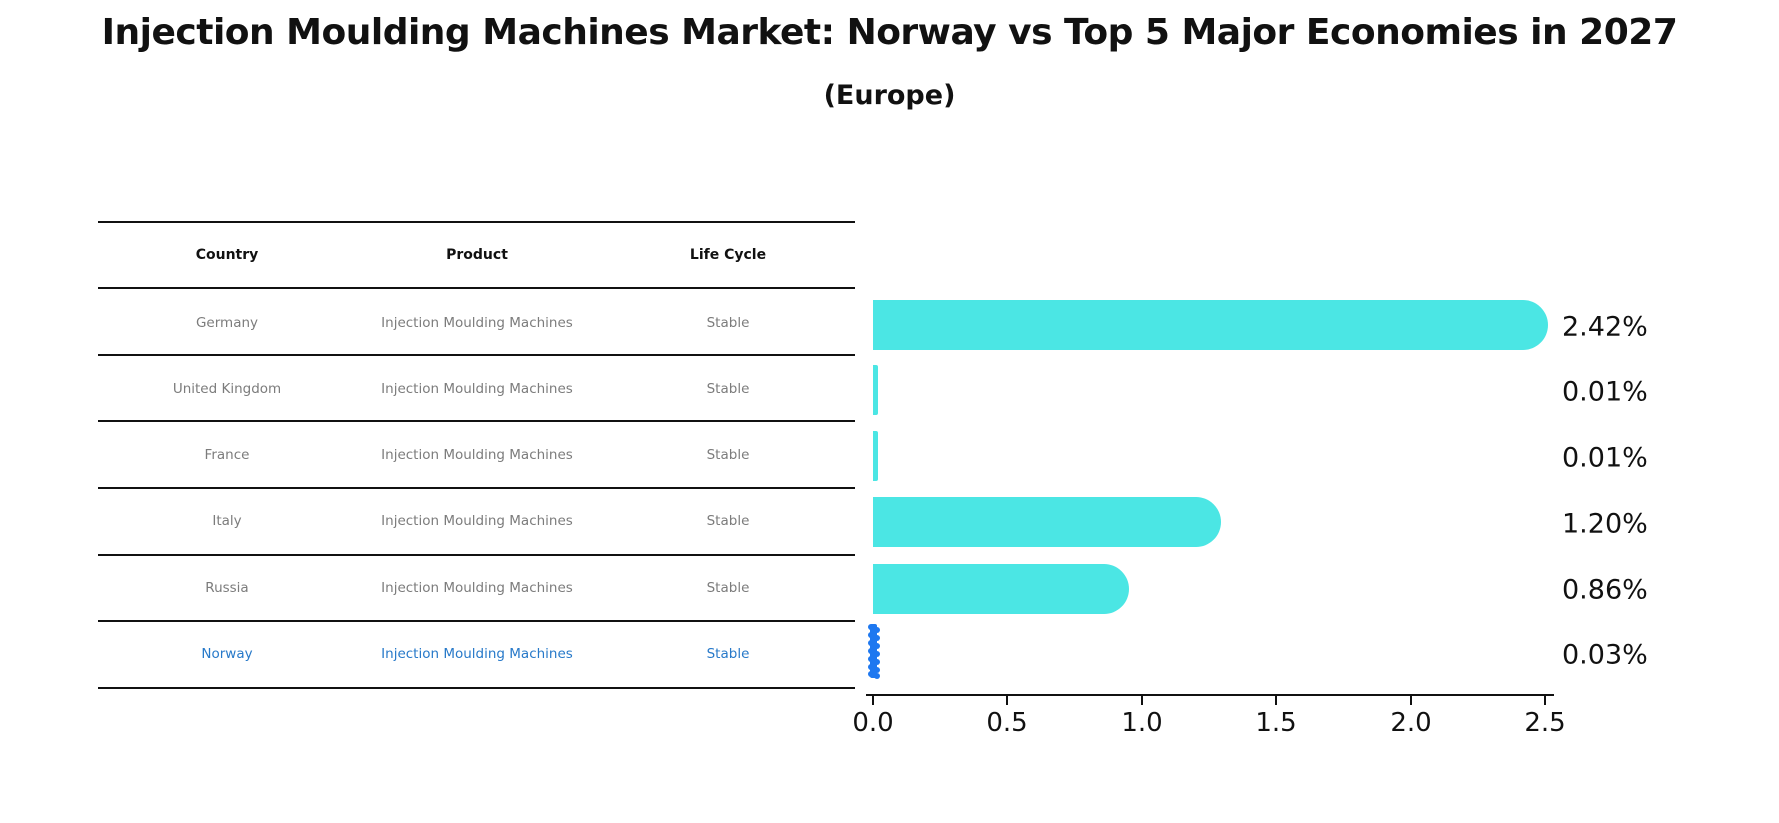  Describe the element at coordinates (1211, 325) in the screenshot. I see `bar-germany` at that location.